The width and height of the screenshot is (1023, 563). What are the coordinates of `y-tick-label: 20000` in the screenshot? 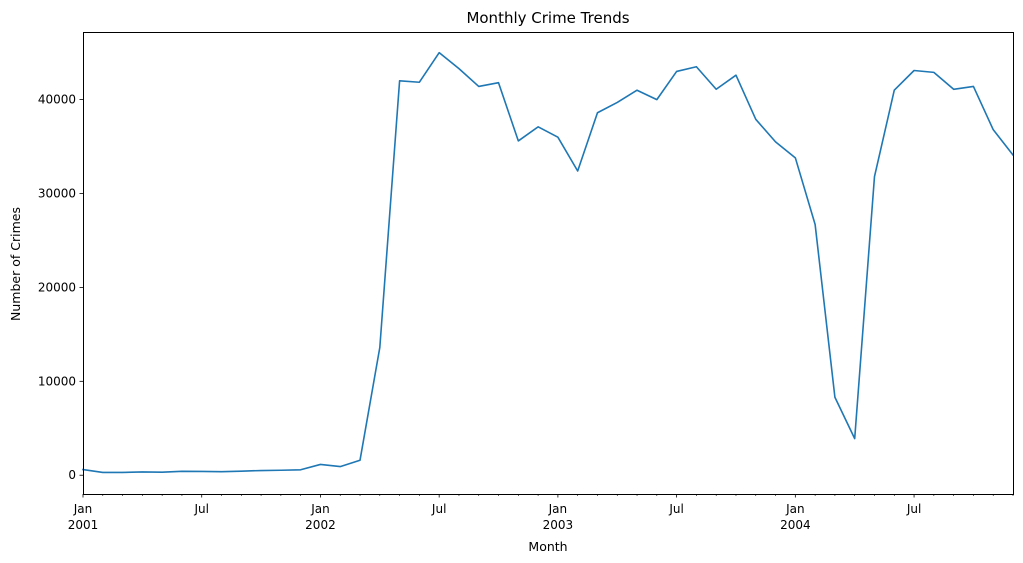 It's located at (57, 287).